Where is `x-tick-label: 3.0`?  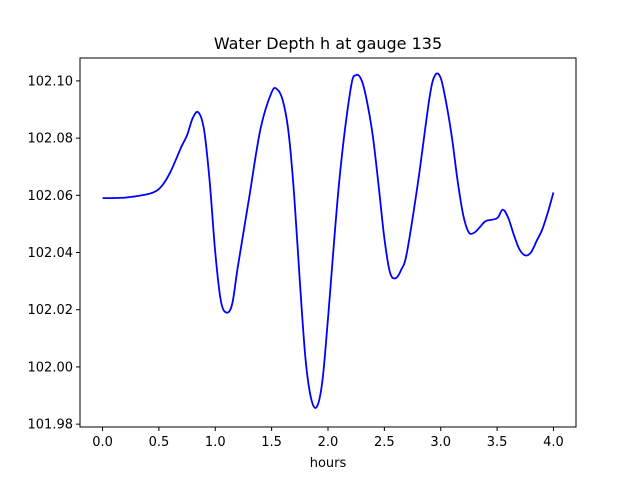 x-tick-label: 3.0 is located at coordinates (440, 442).